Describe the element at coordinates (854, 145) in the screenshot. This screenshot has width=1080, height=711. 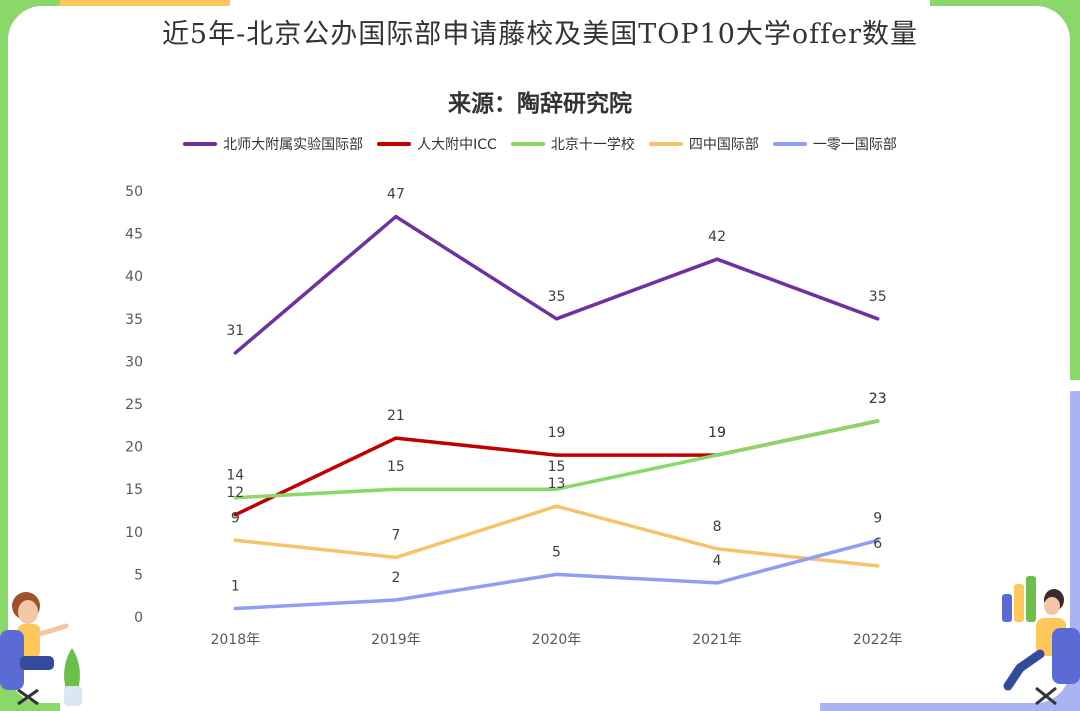
I see `legend-label: 一零一国际部` at that location.